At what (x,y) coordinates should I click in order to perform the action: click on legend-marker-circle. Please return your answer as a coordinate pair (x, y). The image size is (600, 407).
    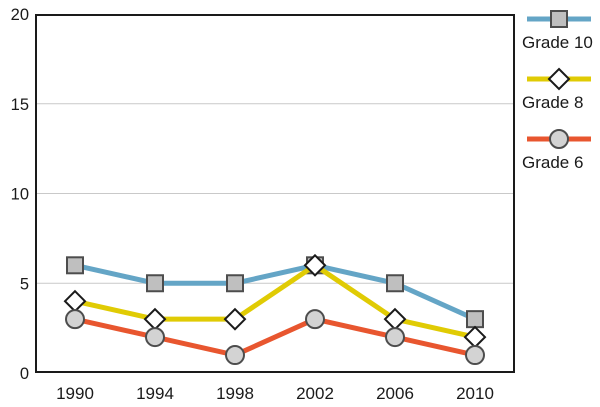
    Looking at the image, I should click on (559, 139).